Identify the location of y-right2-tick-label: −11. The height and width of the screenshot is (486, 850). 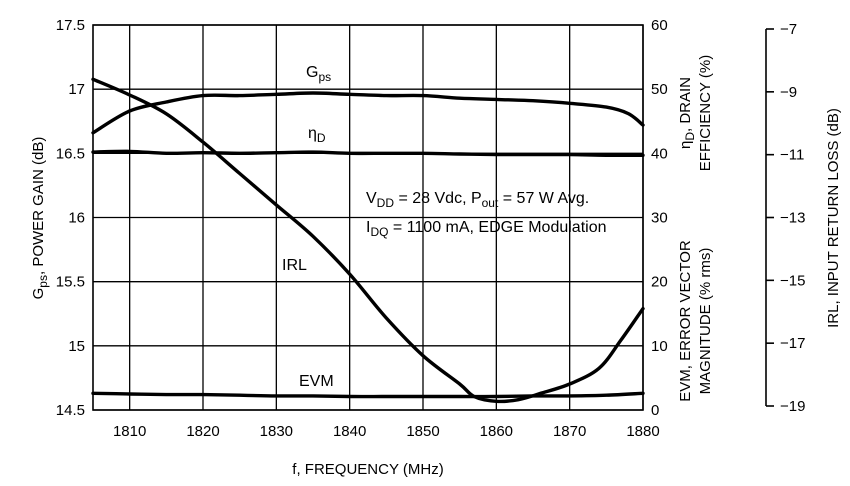
(792, 155).